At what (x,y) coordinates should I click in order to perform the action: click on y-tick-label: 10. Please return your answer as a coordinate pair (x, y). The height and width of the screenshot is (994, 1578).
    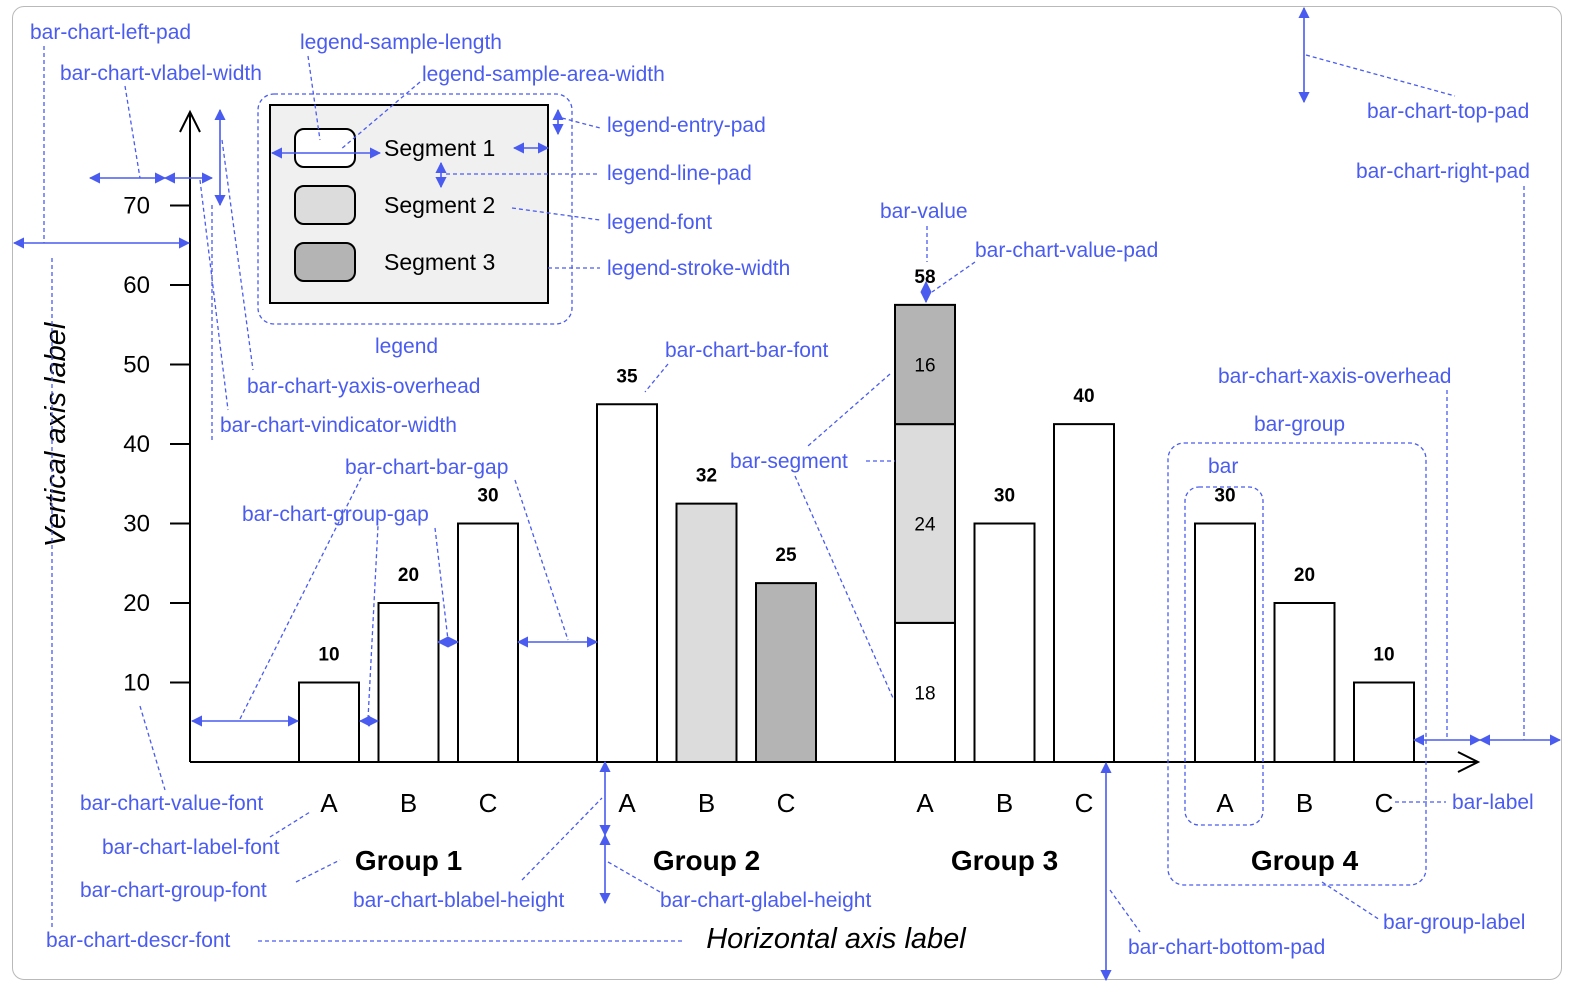
    Looking at the image, I should click on (136, 683).